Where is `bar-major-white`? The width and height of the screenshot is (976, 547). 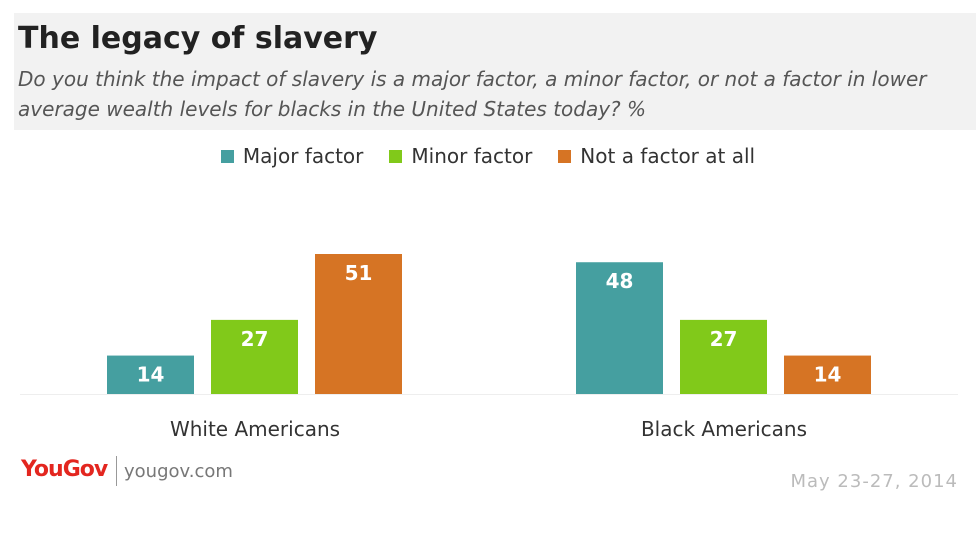
bar-major-white is located at coordinates (150, 374).